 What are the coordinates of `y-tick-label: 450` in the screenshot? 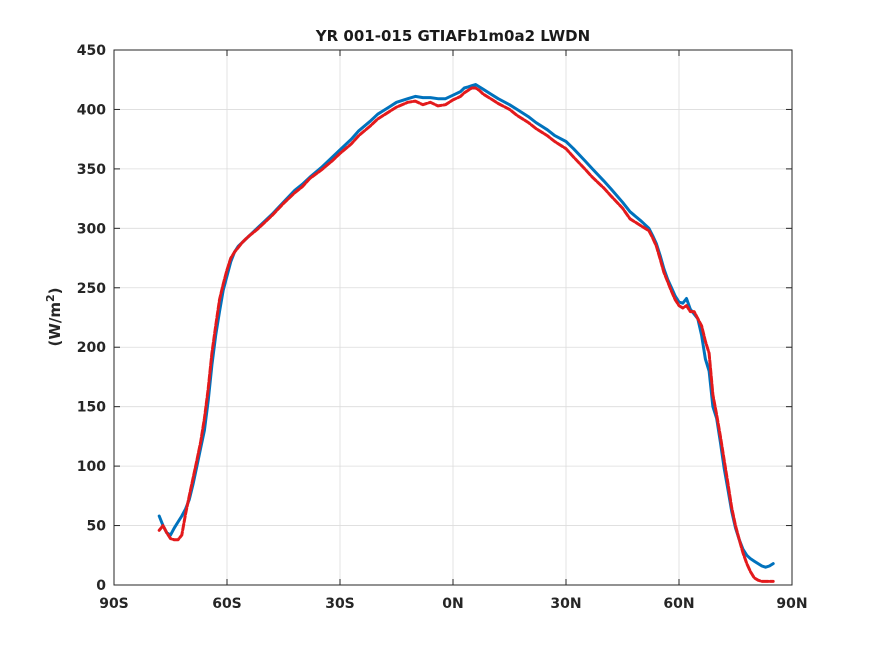 It's located at (91, 51).